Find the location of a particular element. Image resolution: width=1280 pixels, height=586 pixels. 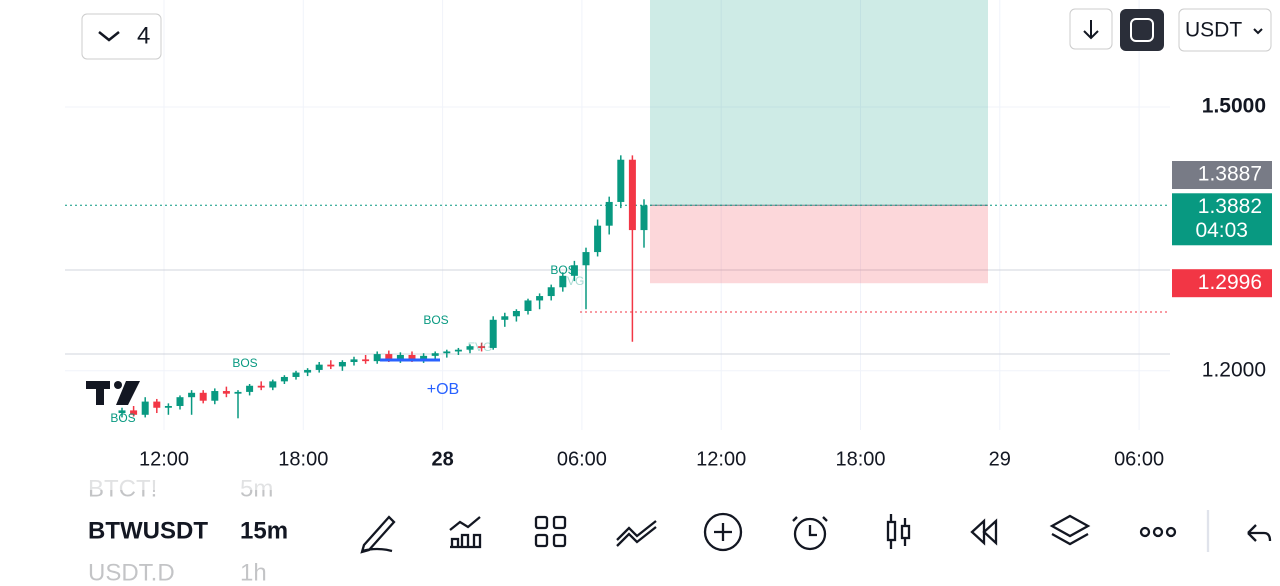

y-tick-label: 1.2000 is located at coordinates (1234, 369).